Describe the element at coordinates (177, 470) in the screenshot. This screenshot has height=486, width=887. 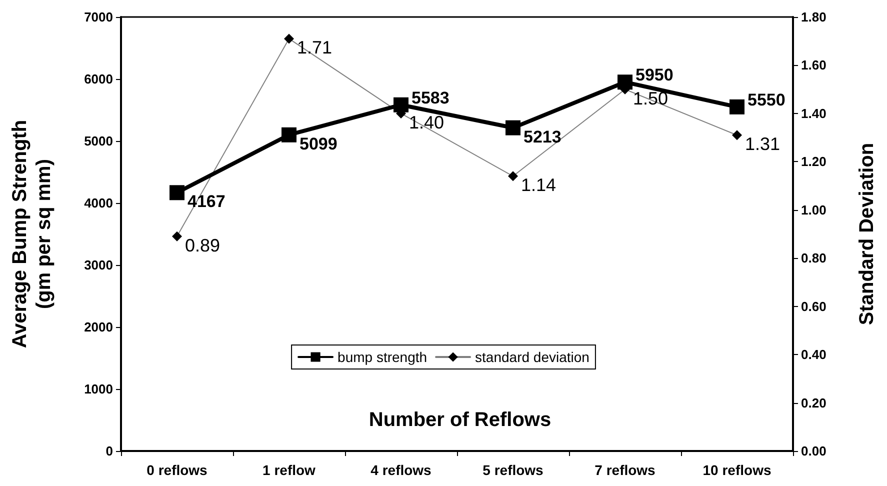
I see `x-tick-label: 0 reflows` at that location.